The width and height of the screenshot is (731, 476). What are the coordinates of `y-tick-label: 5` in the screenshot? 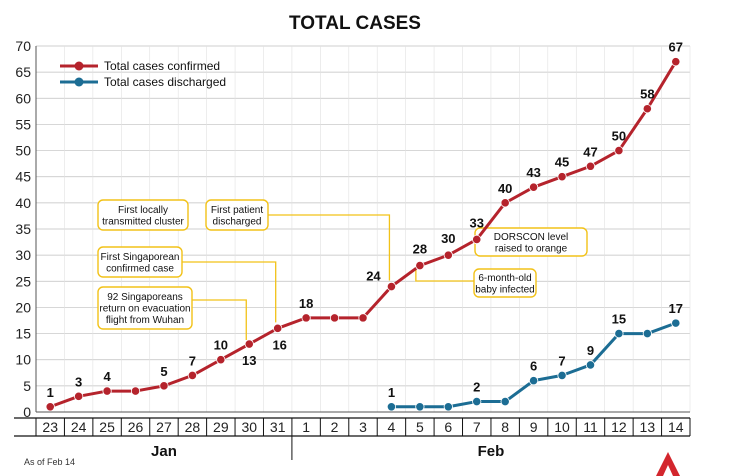 It's located at (27, 386).